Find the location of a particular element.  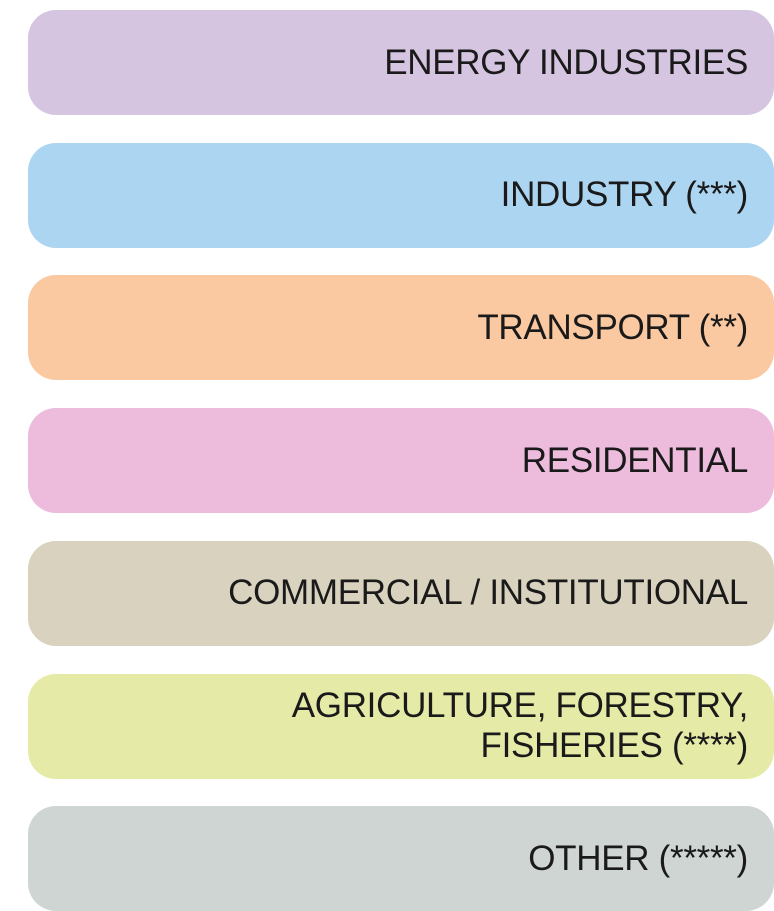

legend-box: ENERGY INDUSTRIES is located at coordinates (401, 62).